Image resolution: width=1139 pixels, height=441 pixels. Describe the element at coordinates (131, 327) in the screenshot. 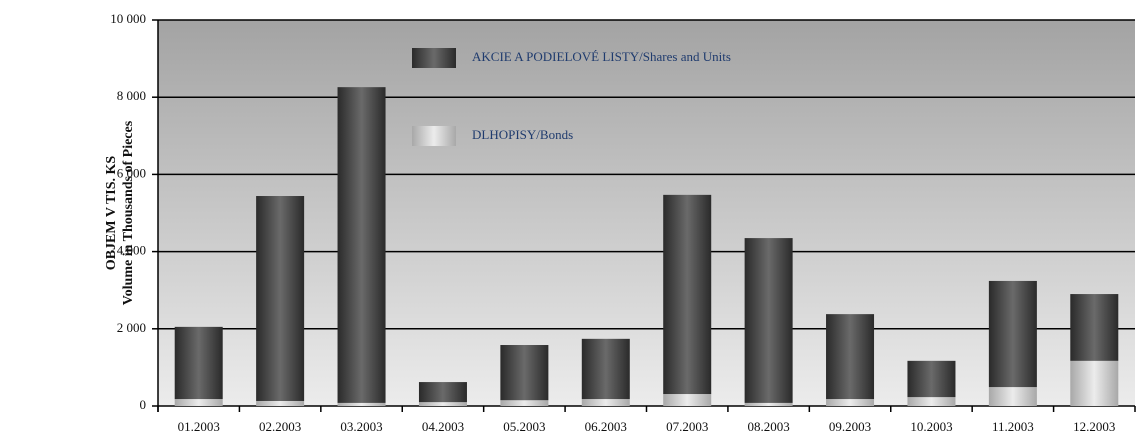

I see `y-tick-label: 2 000` at that location.